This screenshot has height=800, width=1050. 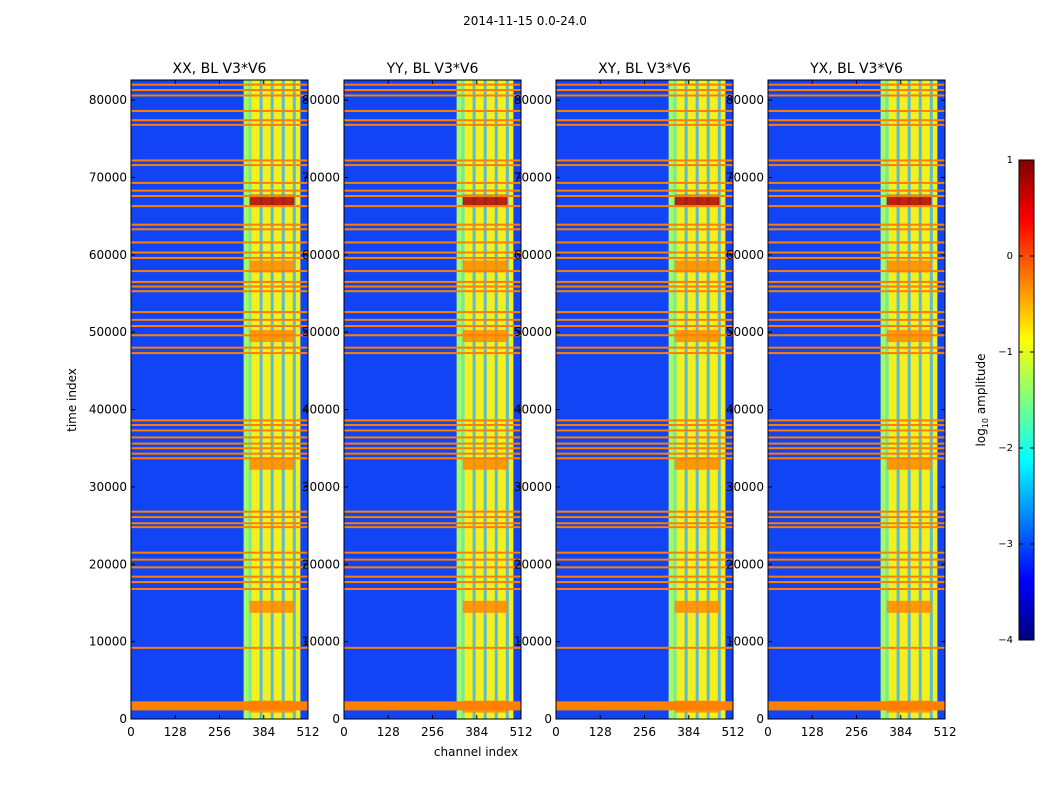 What do you see at coordinates (460, 399) in the screenshot?
I see `rfi-band-edge` at bounding box center [460, 399].